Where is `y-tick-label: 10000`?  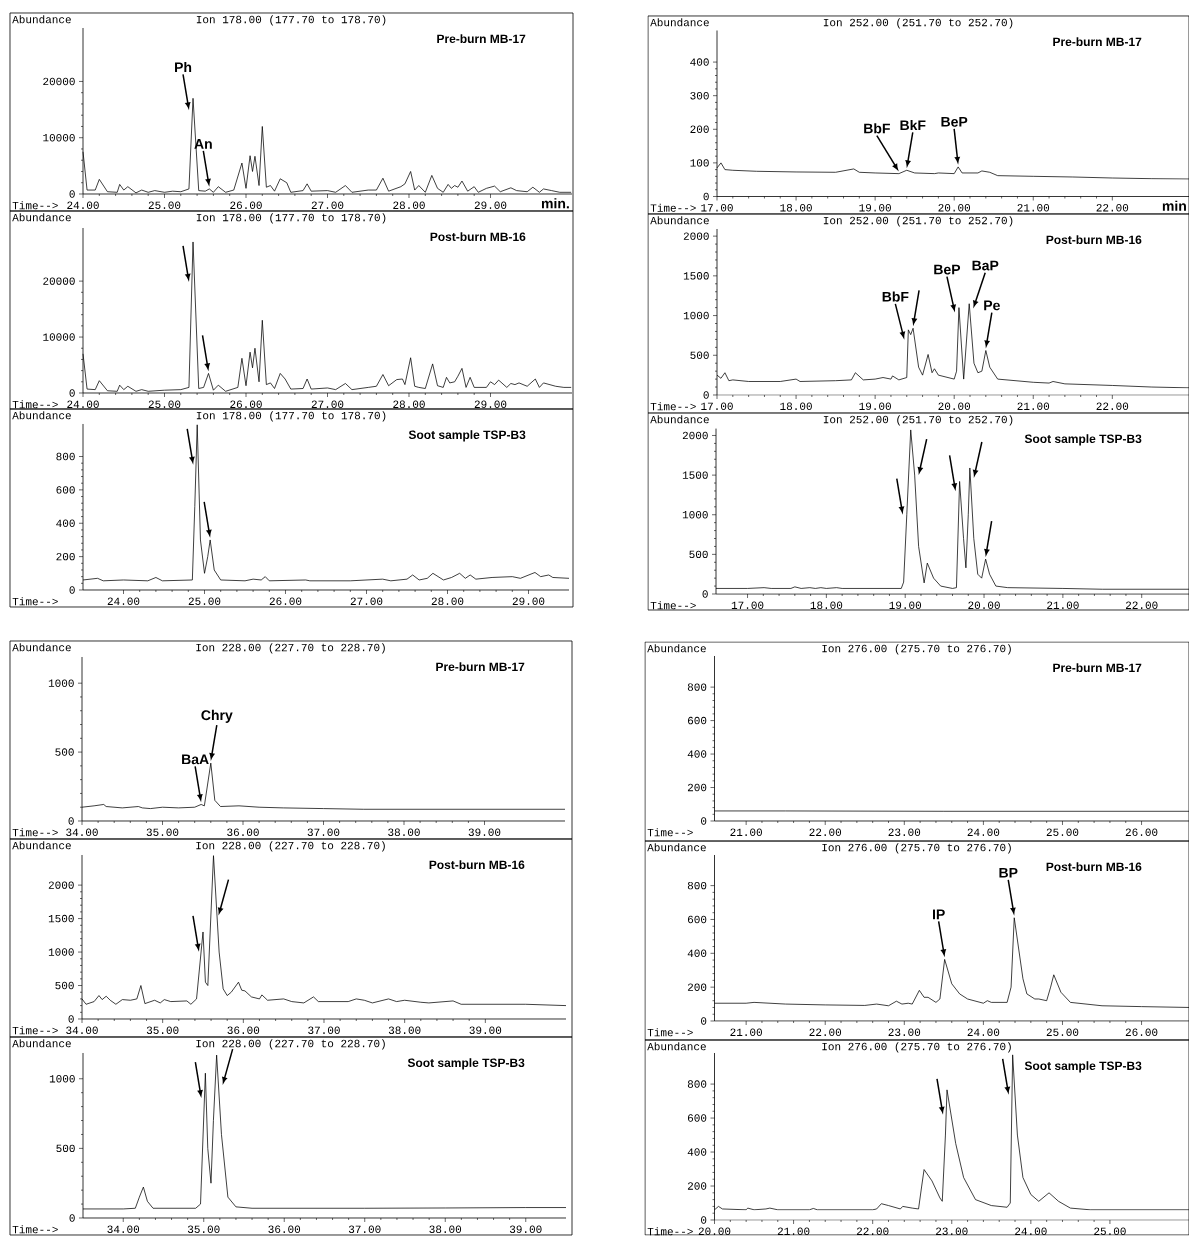
y-tick-label: 10000 is located at coordinates (59, 137).